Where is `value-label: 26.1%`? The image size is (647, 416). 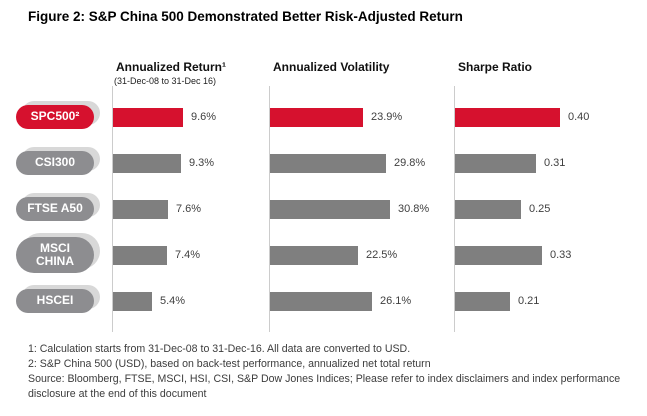
value-label: 26.1% is located at coordinates (396, 301).